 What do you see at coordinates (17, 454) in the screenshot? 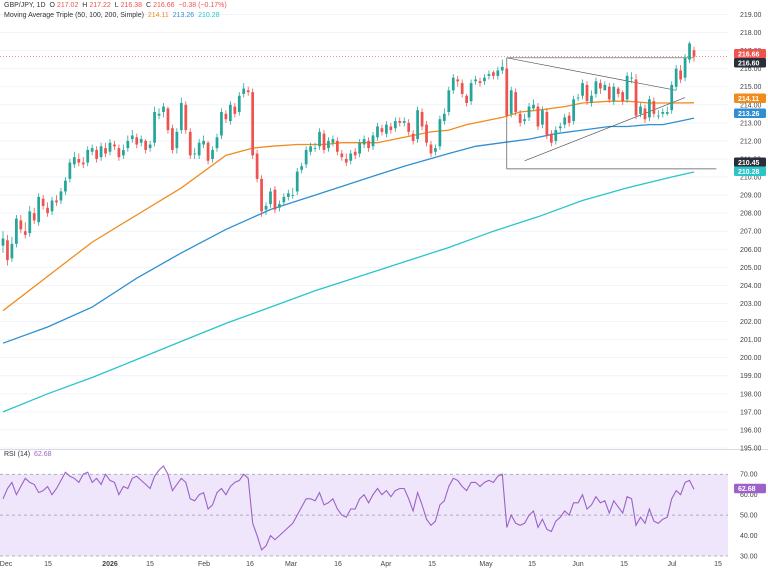
I see `rsi-title: RSI (14)` at bounding box center [17, 454].